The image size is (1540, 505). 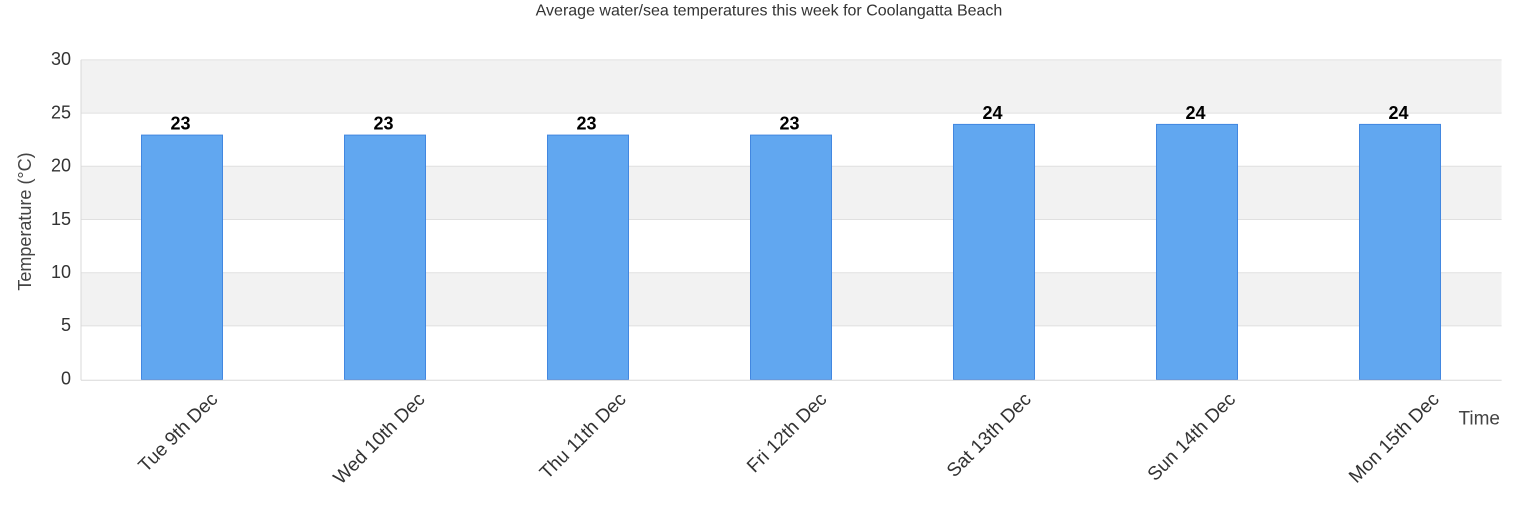 What do you see at coordinates (61, 166) in the screenshot?
I see `svg-text: 20` at bounding box center [61, 166].